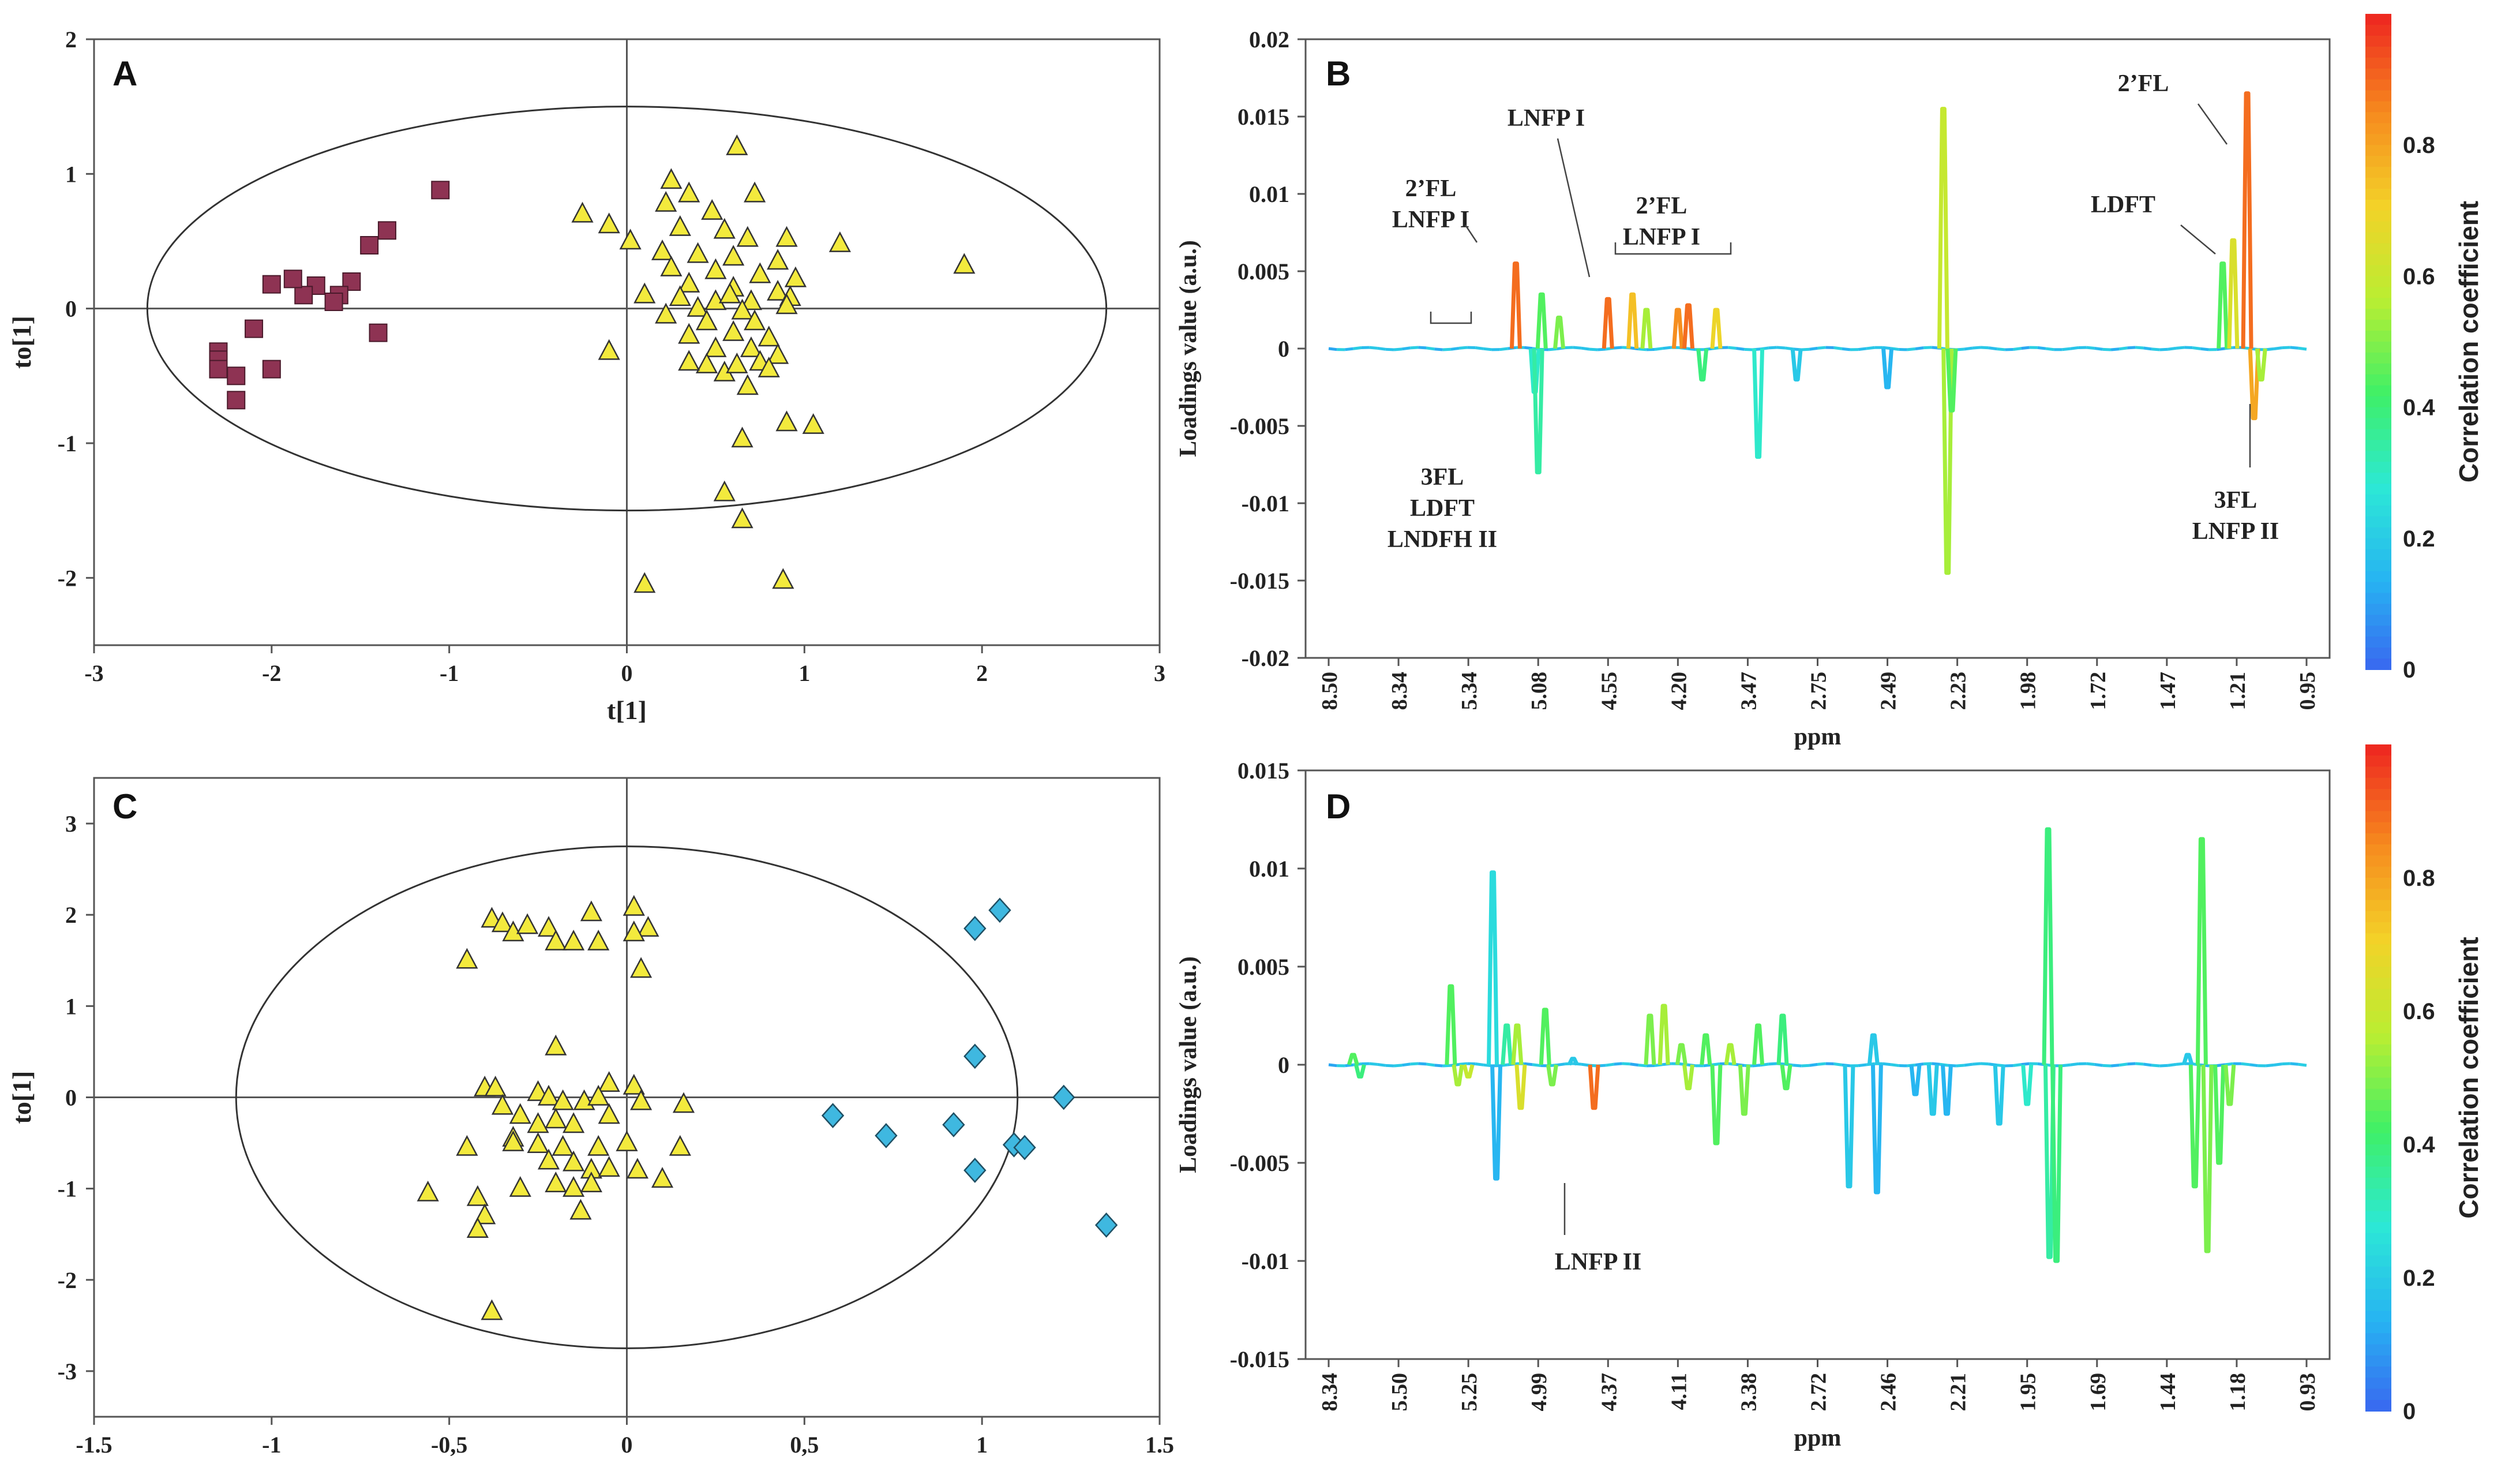 This screenshot has height=1471, width=2520. I want to click on colorbar-tick-label: 0.8, so click(2419, 879).